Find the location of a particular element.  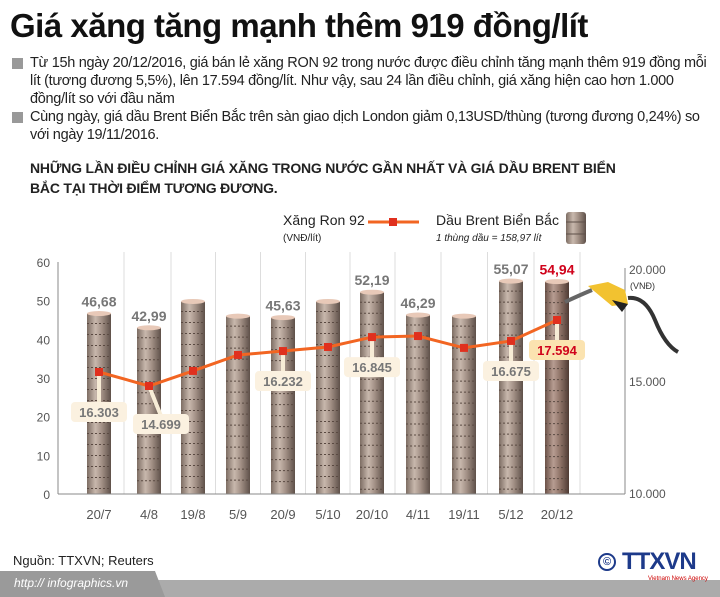

bullet-square-icon is located at coordinates (17, 63).